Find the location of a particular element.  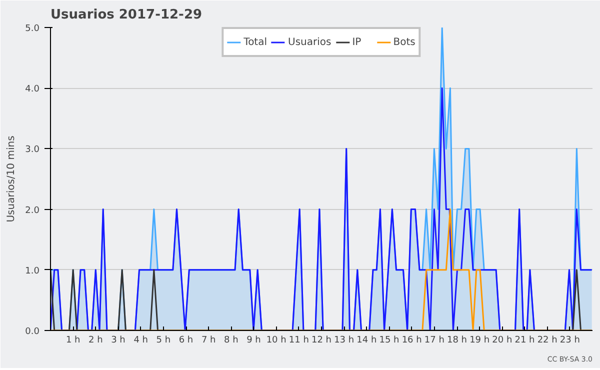

y-tick-label: 4.0 is located at coordinates (32, 89).